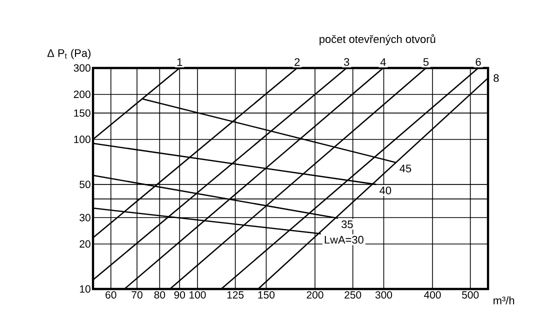 The height and width of the screenshot is (331, 552). Describe the element at coordinates (426, 62) in the screenshot. I see `series-label: 5` at that location.